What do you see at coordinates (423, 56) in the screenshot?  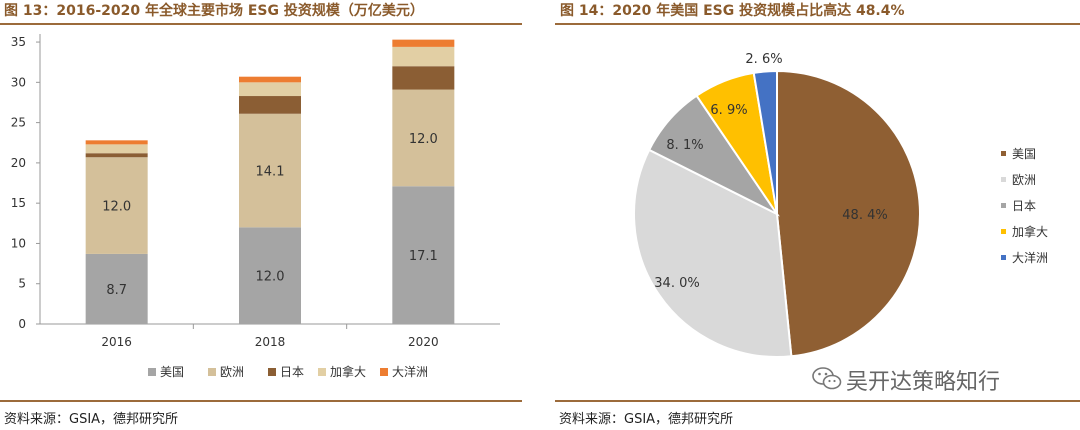 I see `bar-segment-加拿大-2020` at bounding box center [423, 56].